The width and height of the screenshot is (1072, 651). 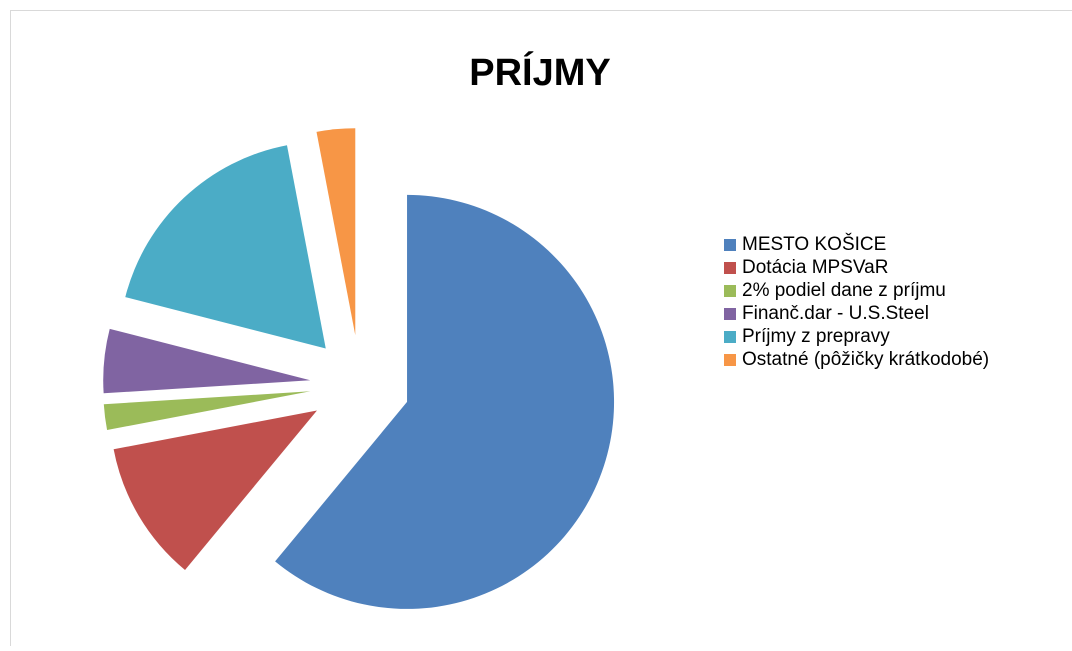 I want to click on chart-title: PRÍJMY, so click(x=539, y=72).